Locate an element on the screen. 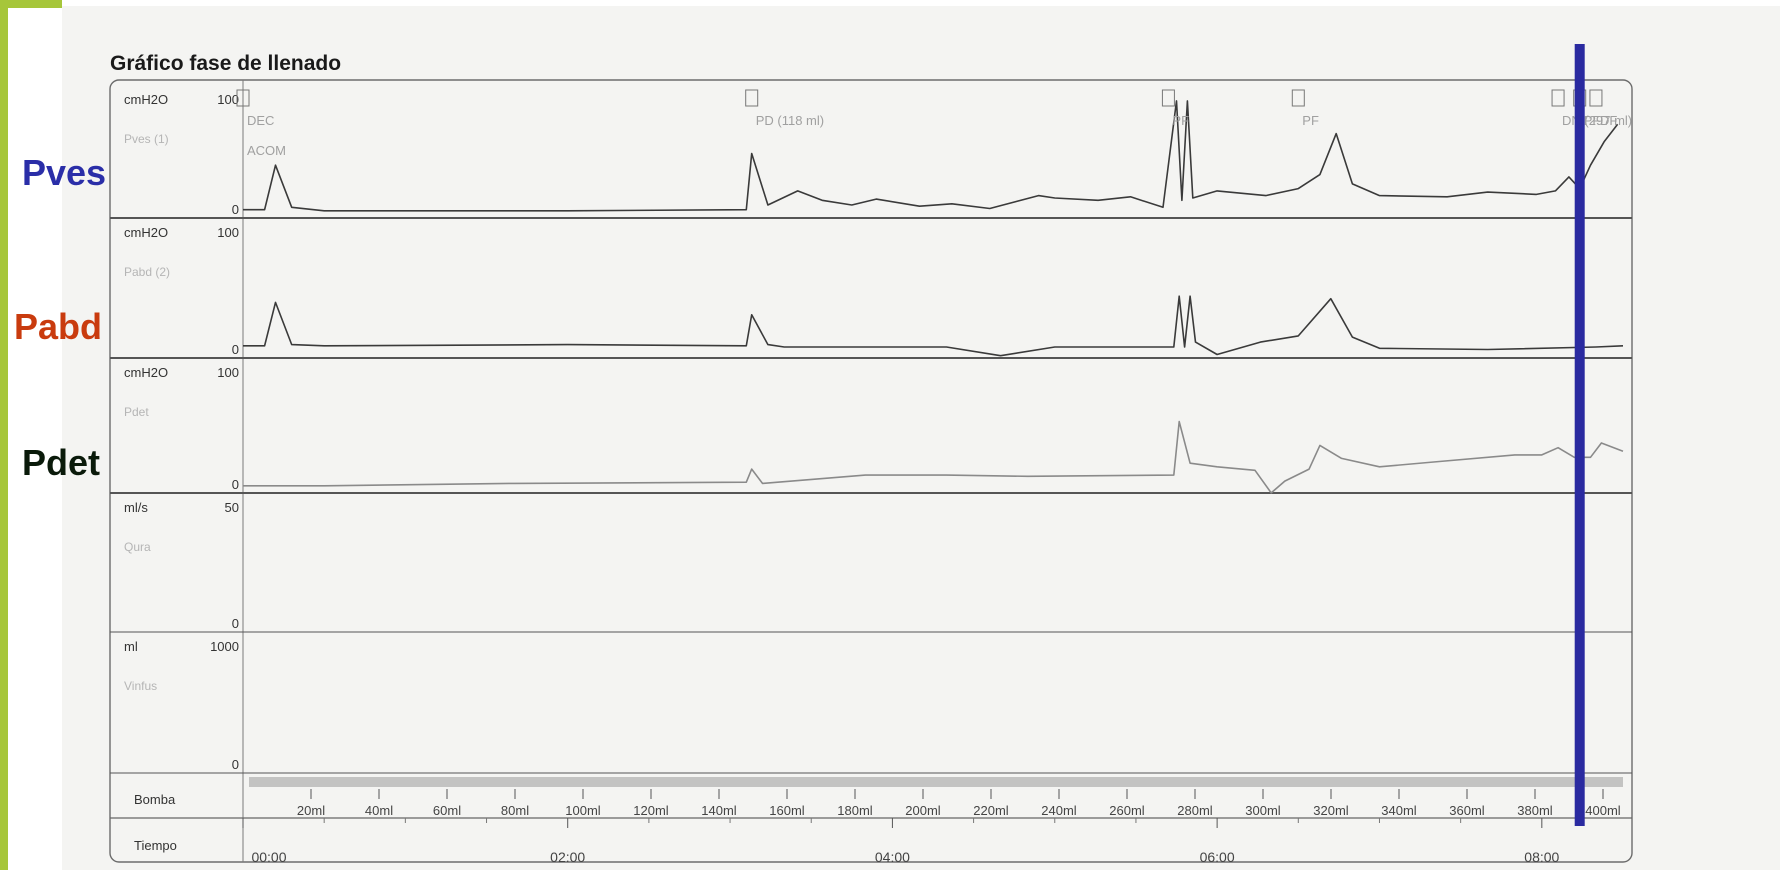 The image size is (1780, 870). bomba-tick-label: 60ml is located at coordinates (447, 810).